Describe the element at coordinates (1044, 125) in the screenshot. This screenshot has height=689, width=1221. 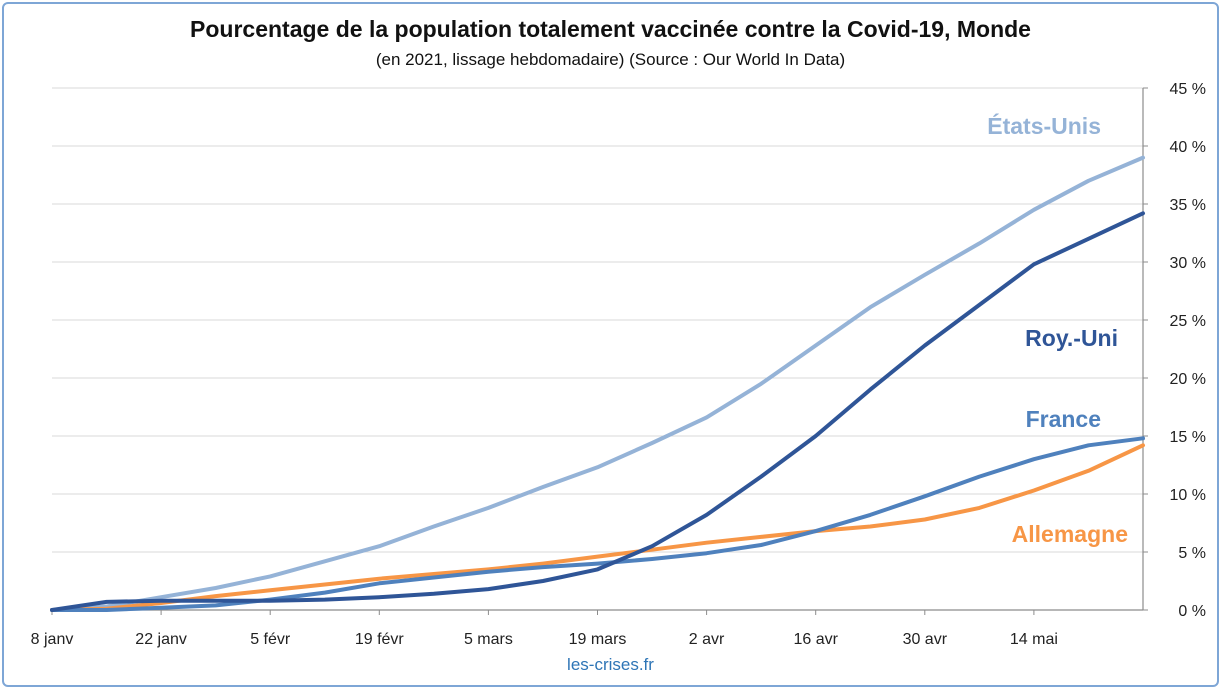
I see `series-label: États-Unis` at that location.